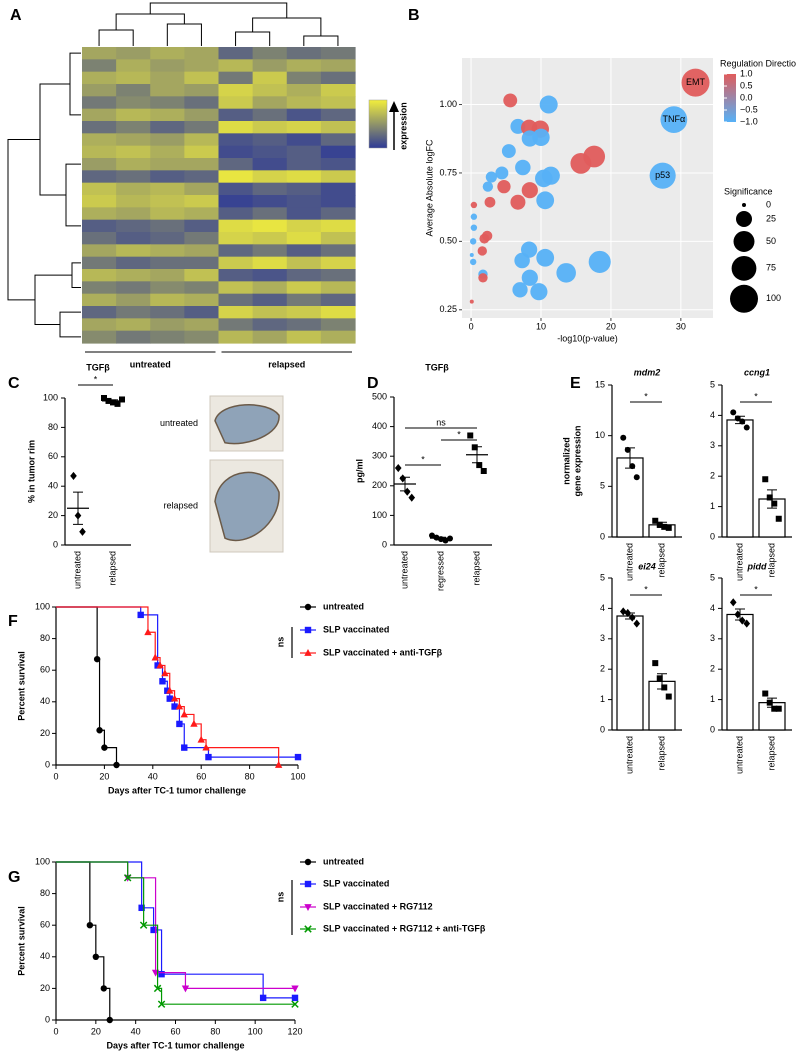 This screenshot has height=1054, width=796. I want to click on legend-arrow-head, so click(394, 106).